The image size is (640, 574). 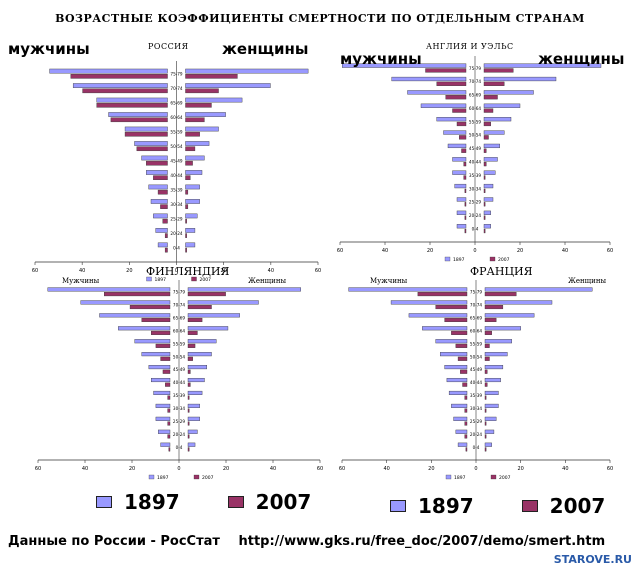 I want to click on inner-legend-1897: 1897, so click(x=161, y=280).